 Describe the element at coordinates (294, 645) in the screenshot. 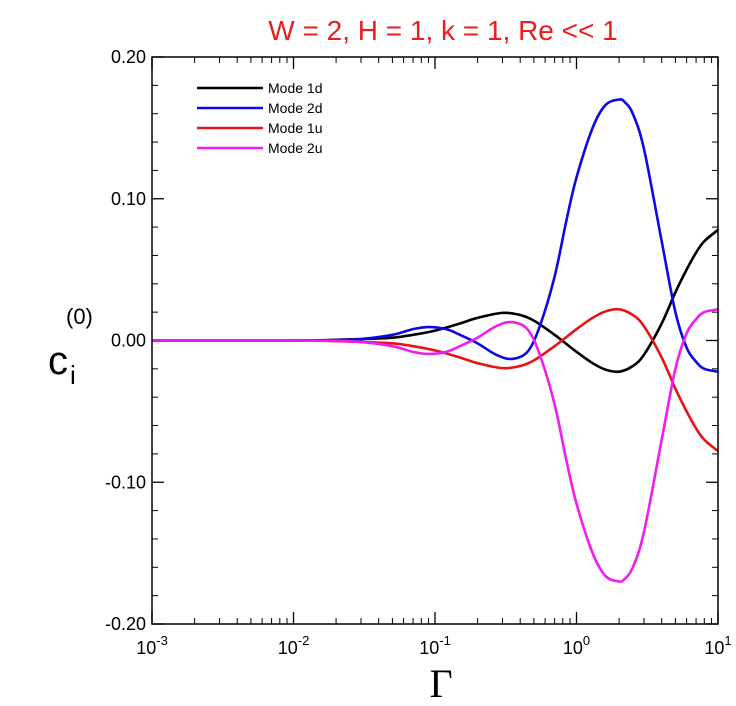

I see `x-tick-label: 10⁻²` at that location.